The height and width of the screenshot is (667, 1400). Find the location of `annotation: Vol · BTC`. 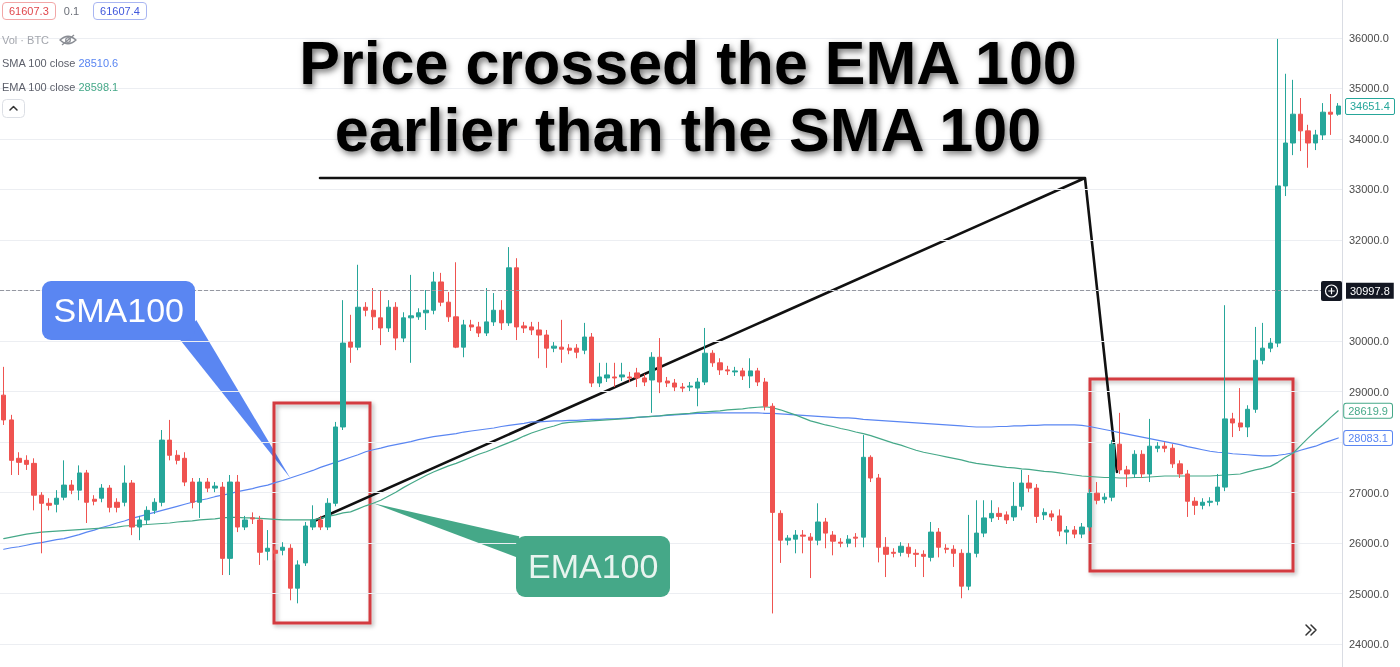

annotation: Vol · BTC is located at coordinates (26, 40).